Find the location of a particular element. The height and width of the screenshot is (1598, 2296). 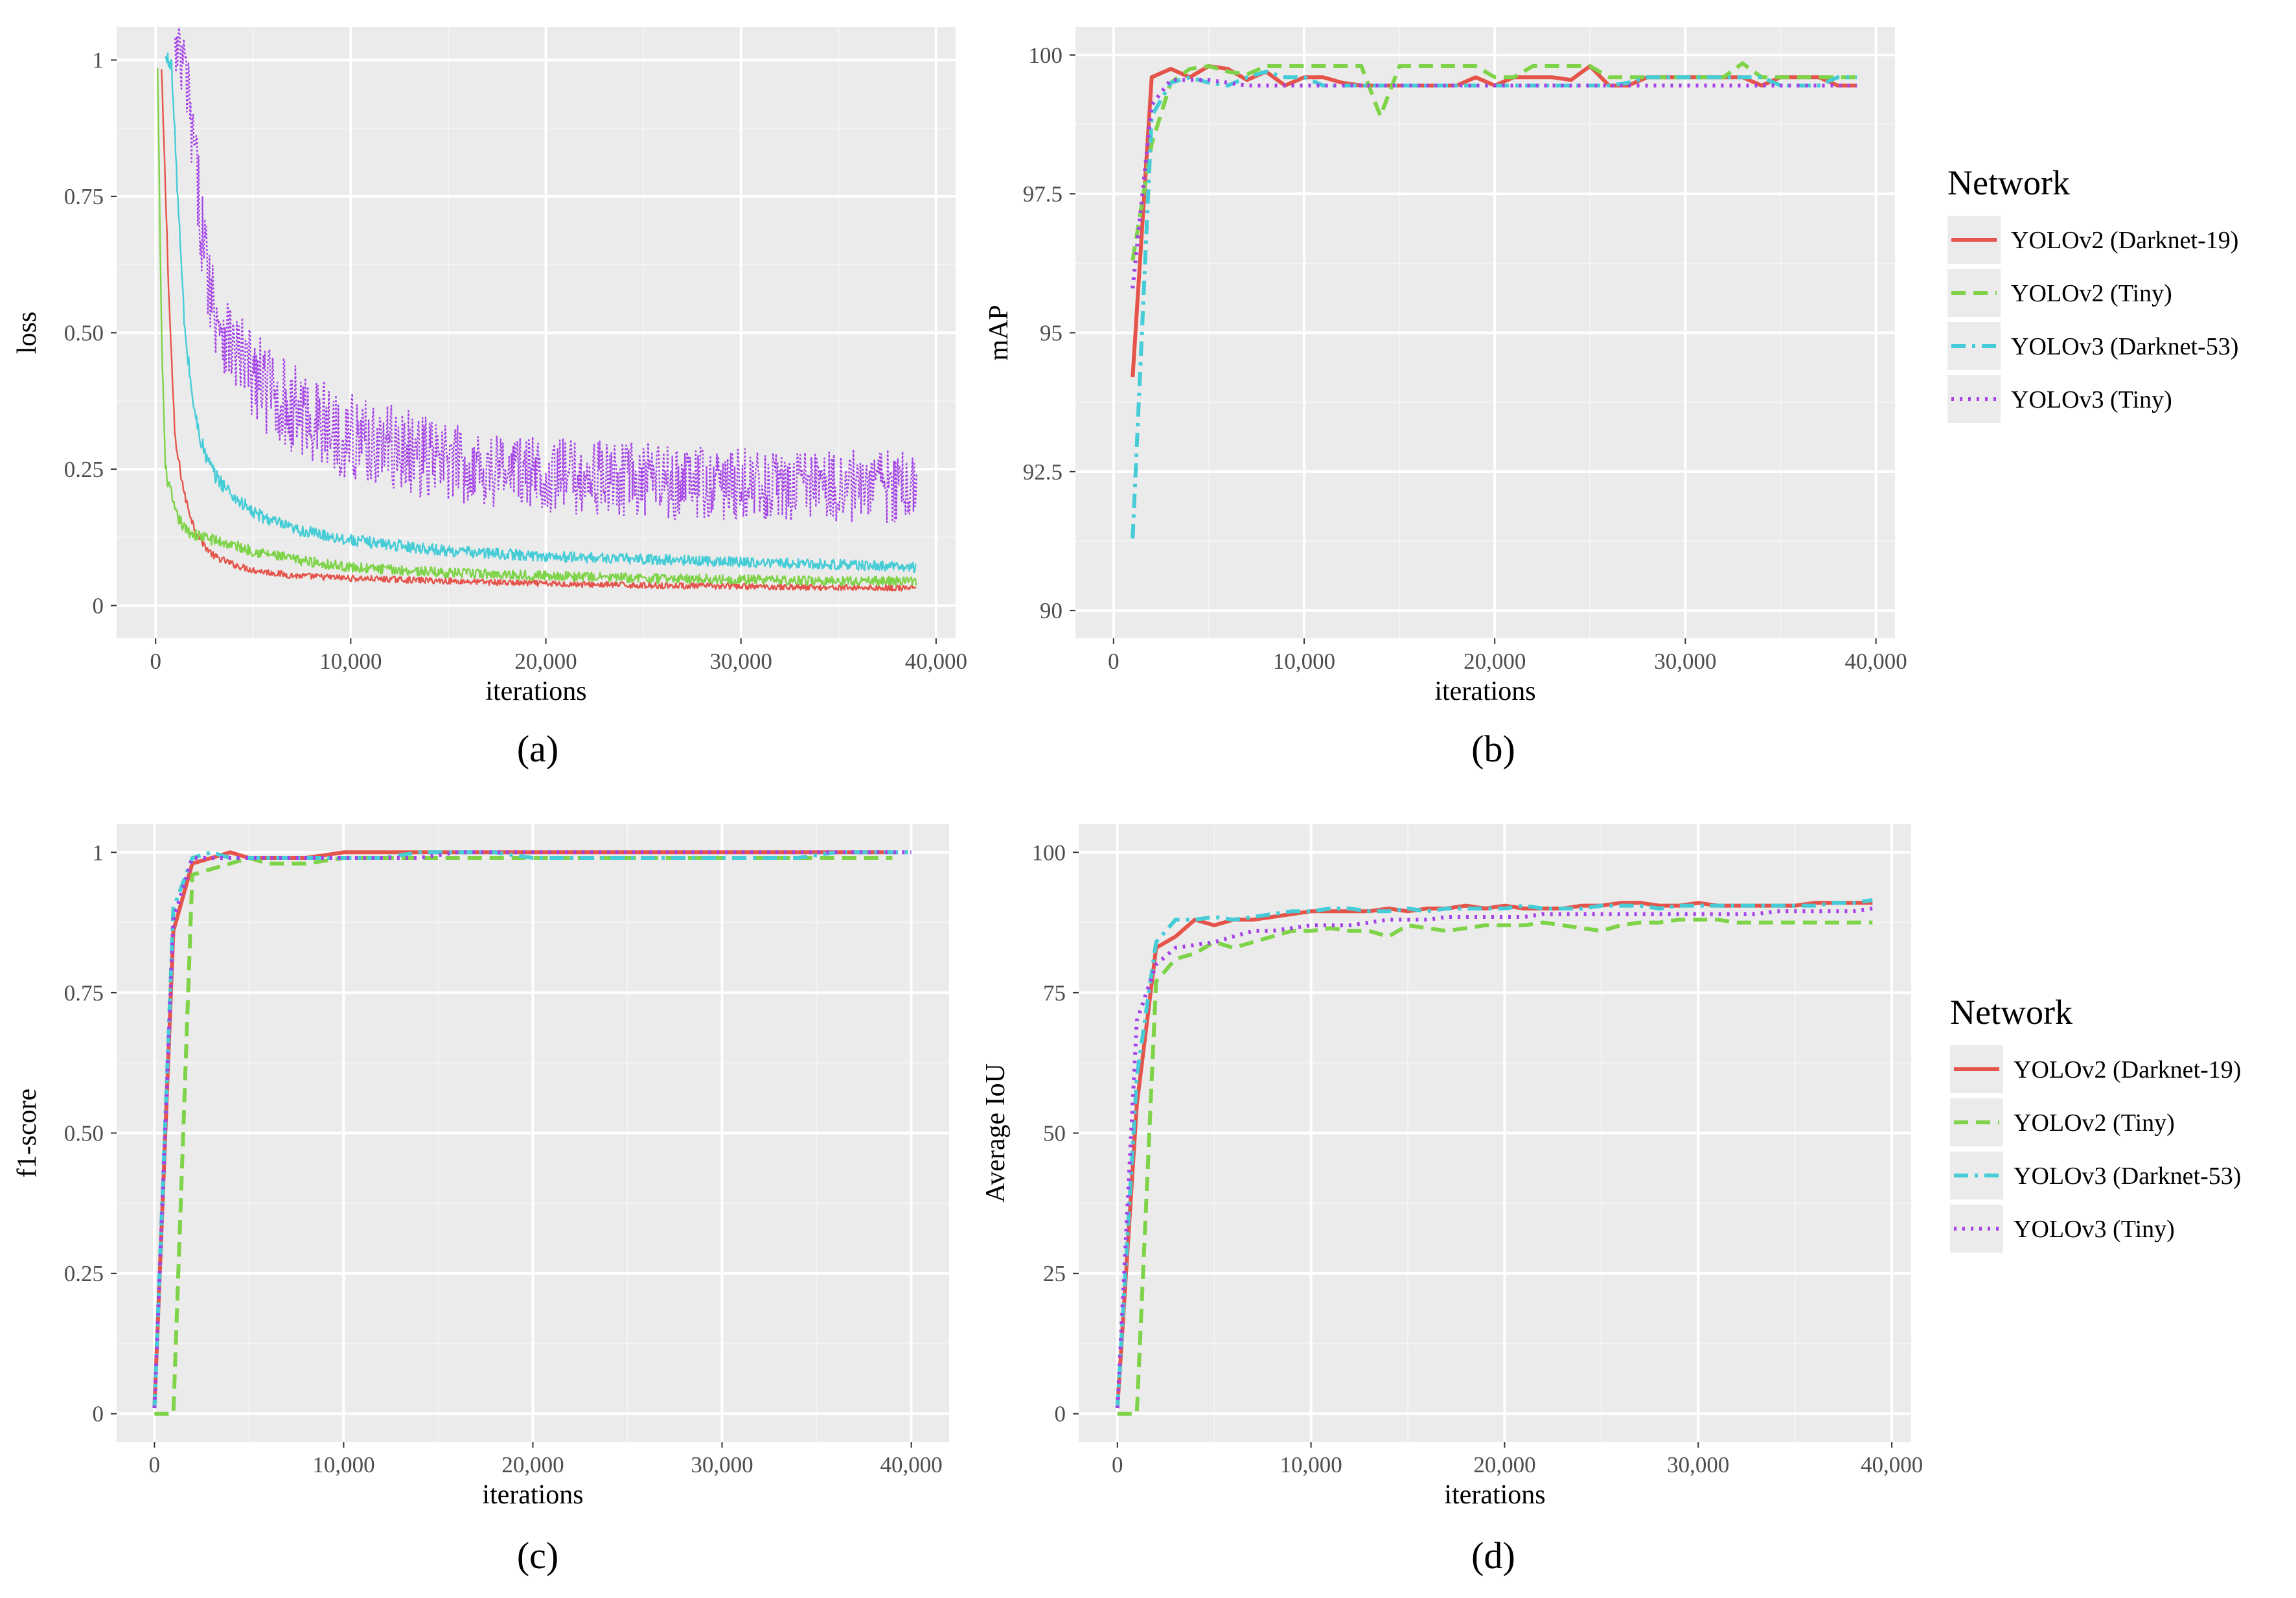

panel-caption: (d) is located at coordinates (1493, 1555).